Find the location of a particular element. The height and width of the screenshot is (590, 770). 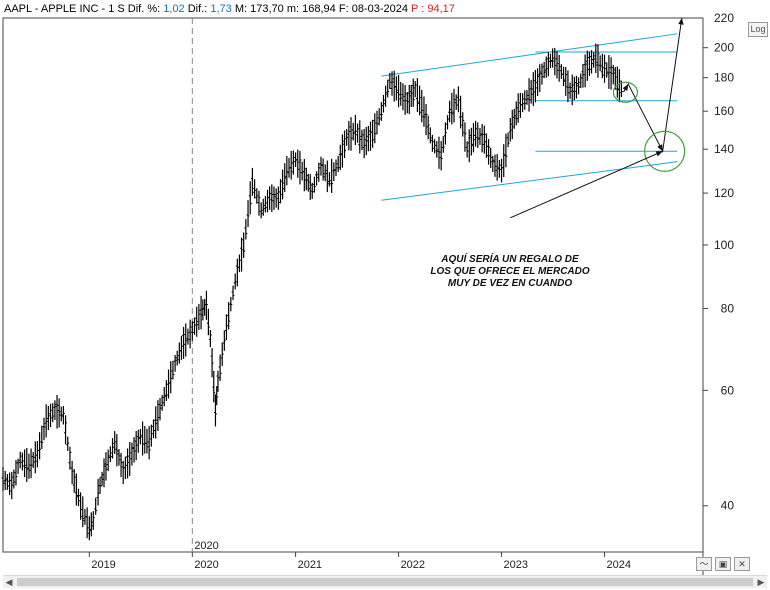

dif-value: 1,73 is located at coordinates (221, 9).